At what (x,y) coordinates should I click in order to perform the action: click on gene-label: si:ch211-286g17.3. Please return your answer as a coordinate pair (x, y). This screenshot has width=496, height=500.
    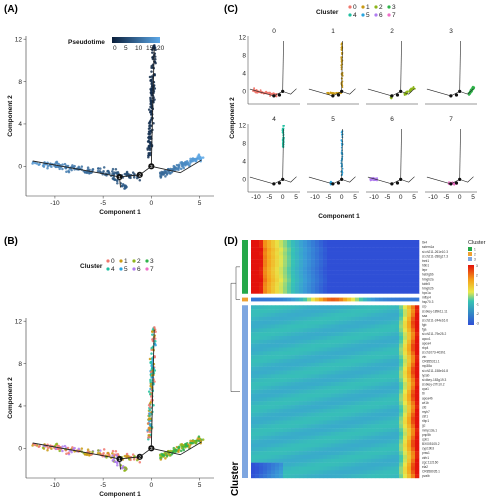
    Looking at the image, I should click on (435, 256).